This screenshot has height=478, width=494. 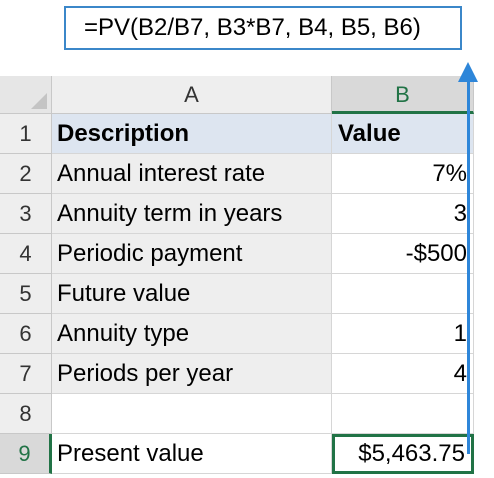 I want to click on cell-b2: 7%, so click(x=403, y=174).